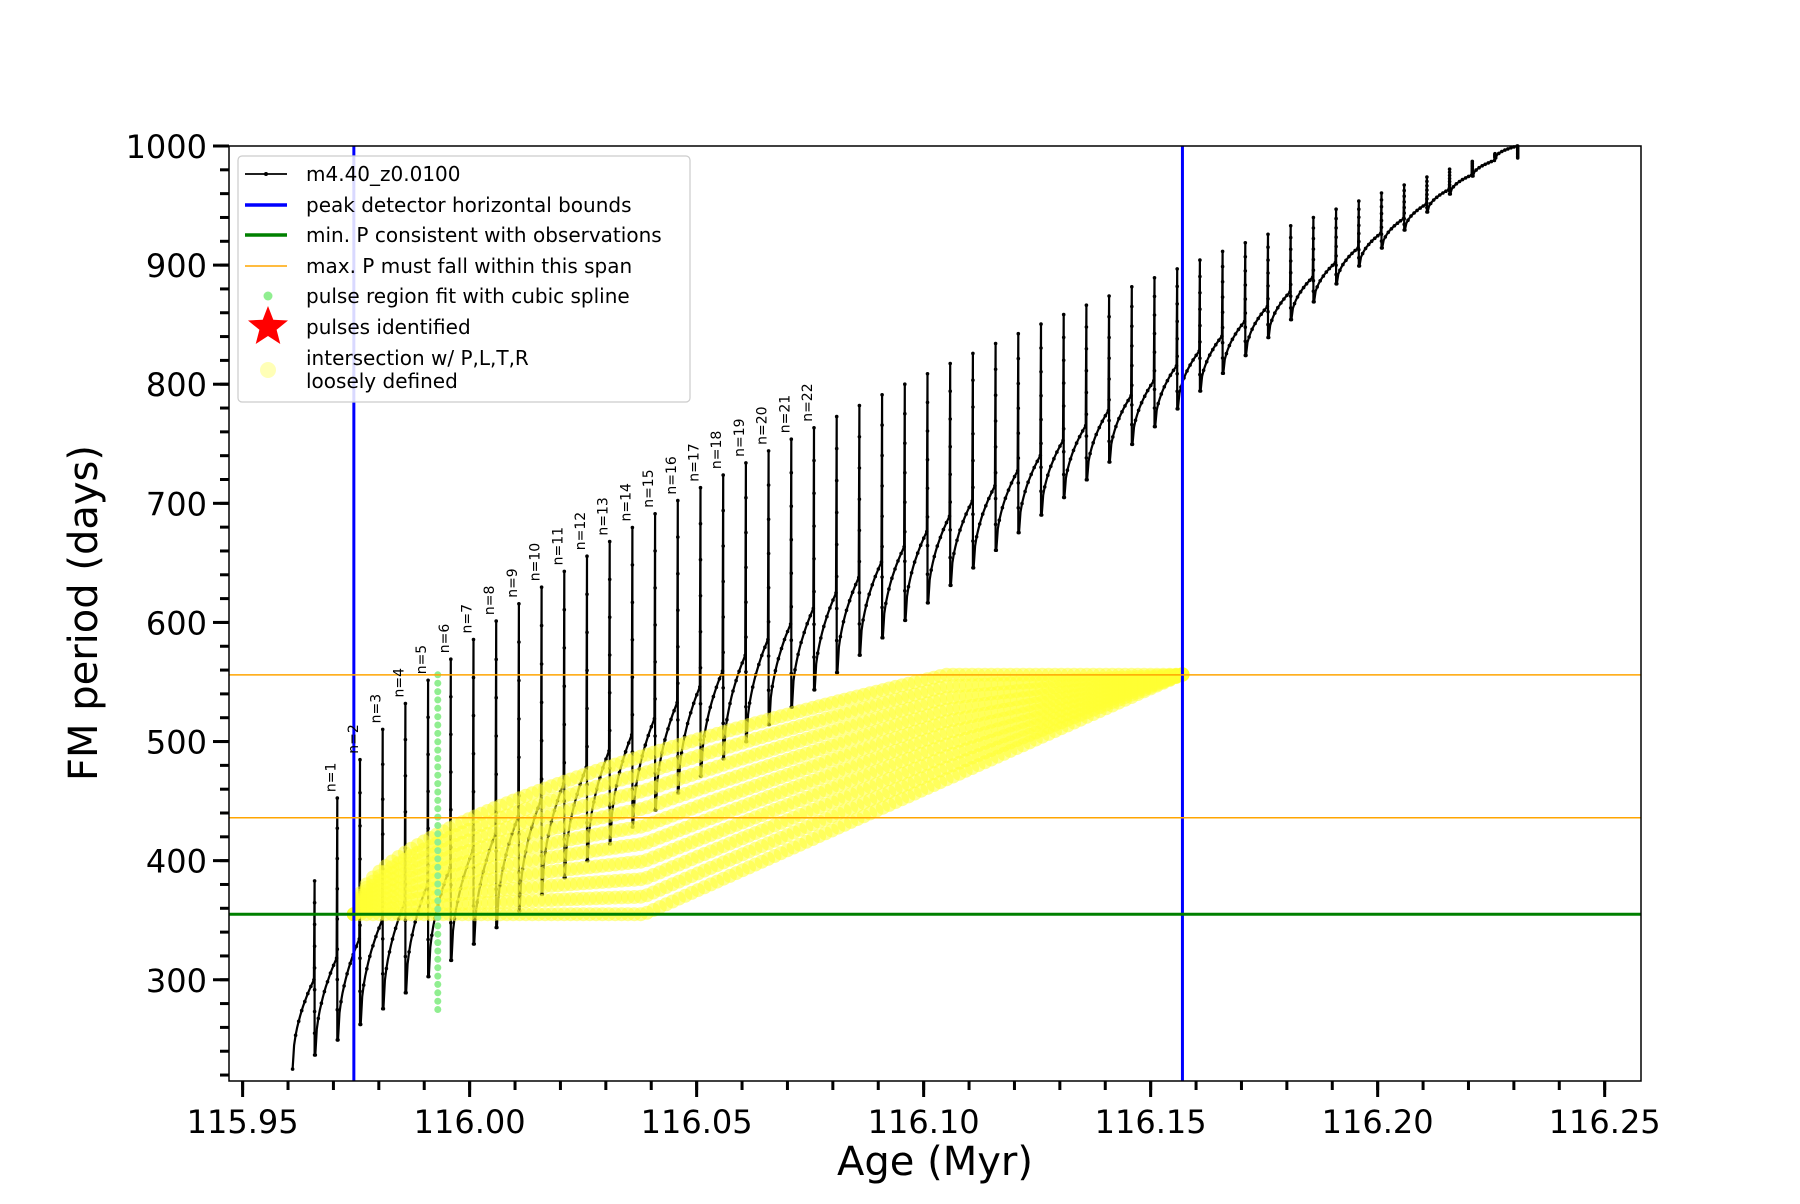 The width and height of the screenshot is (1800, 1204). I want to click on y-tick-label: 600, so click(176, 623).